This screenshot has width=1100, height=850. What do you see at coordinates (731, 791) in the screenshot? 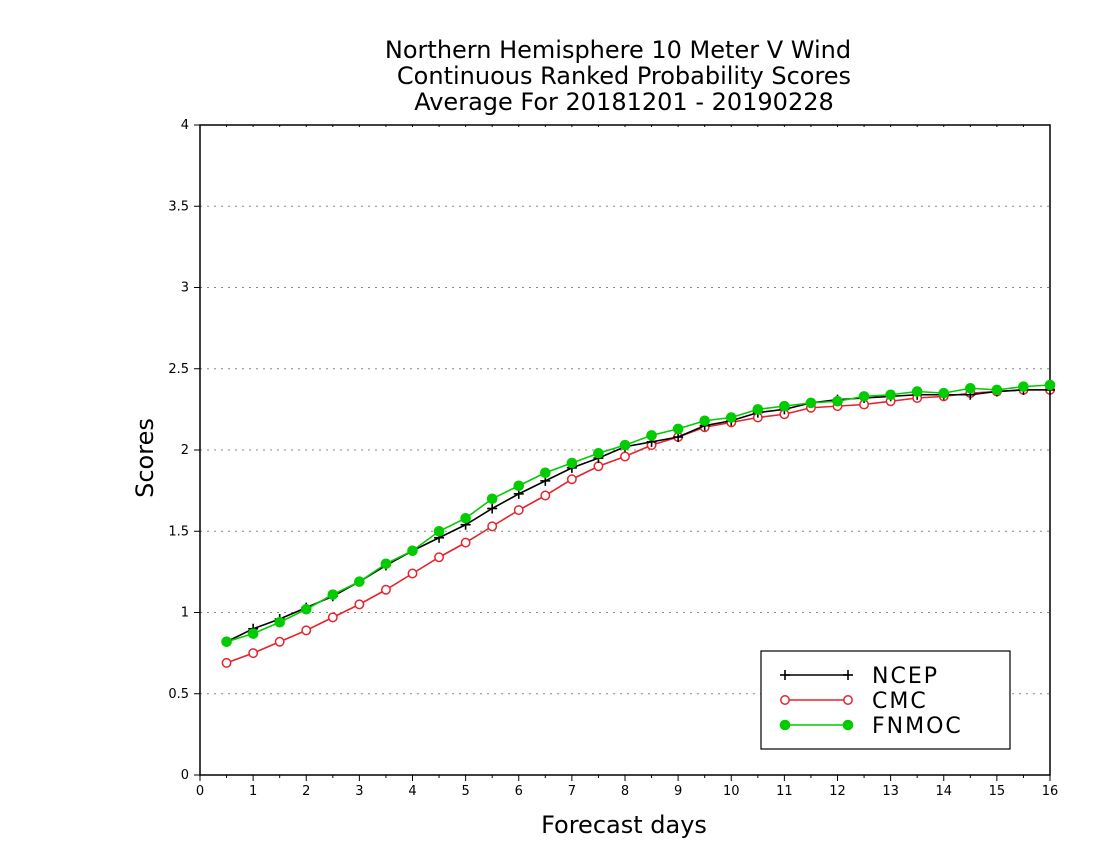
I see `x-tick-label: 10` at bounding box center [731, 791].